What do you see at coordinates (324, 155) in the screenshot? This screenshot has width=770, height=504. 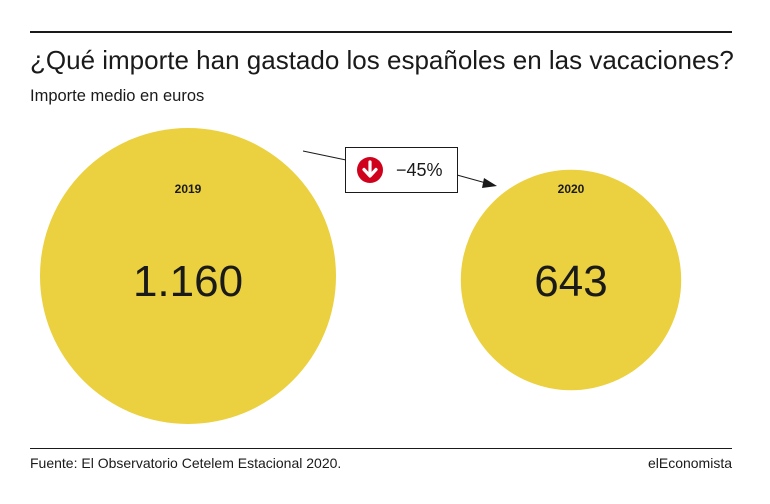 I see `connector-line` at bounding box center [324, 155].